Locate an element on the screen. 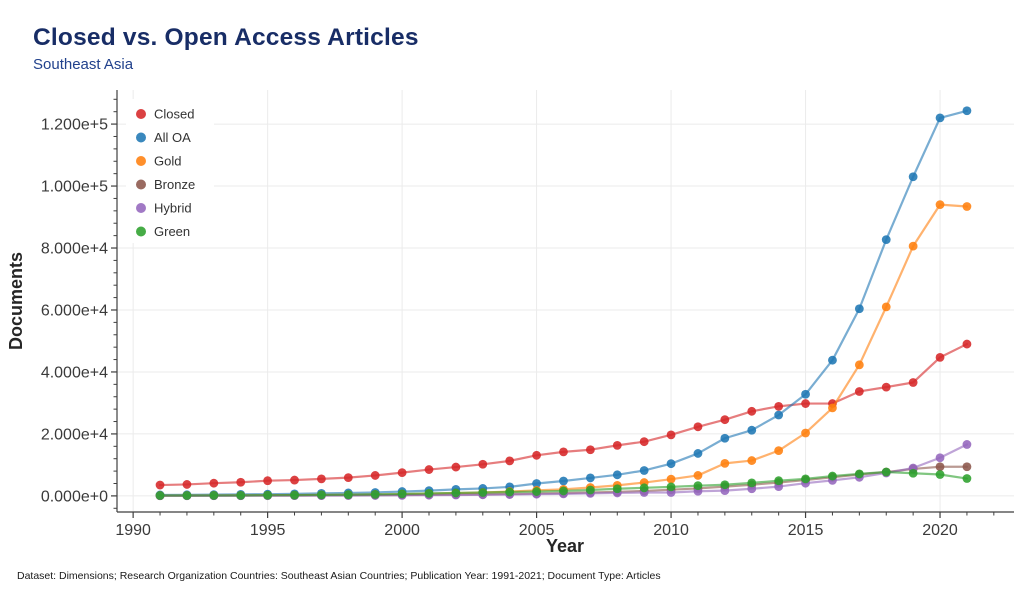  legend-item-bronze: Bronze is located at coordinates (165, 184).